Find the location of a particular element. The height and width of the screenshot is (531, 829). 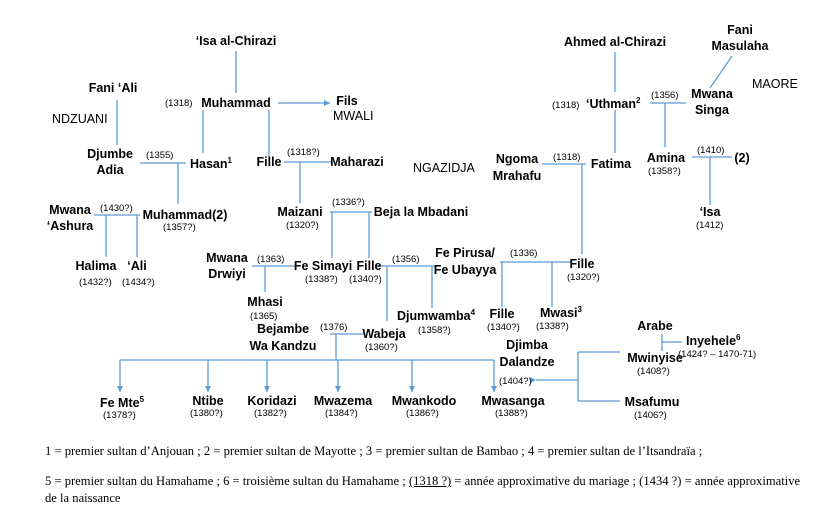

year-maizani: (1320?) is located at coordinates (302, 225).